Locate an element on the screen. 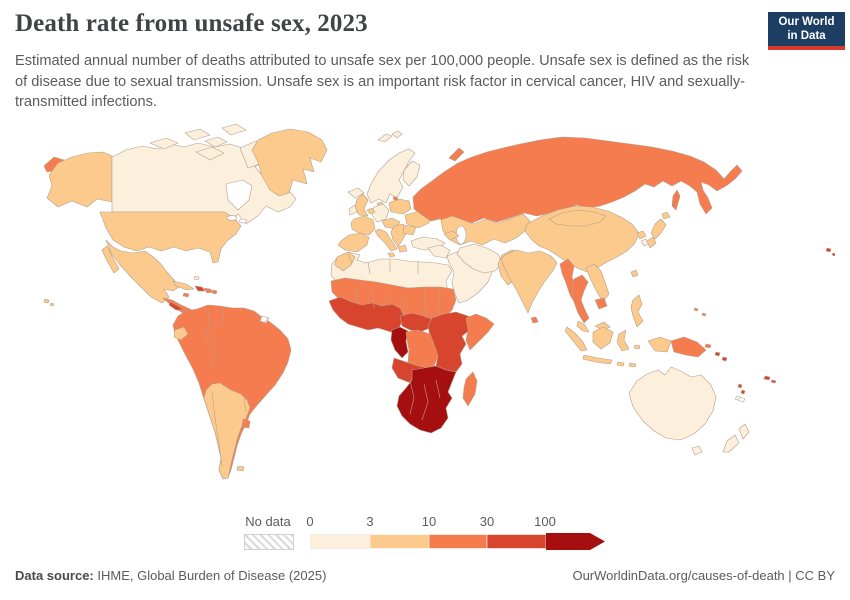 The width and height of the screenshot is (850, 600). country-new-zealand is located at coordinates (736, 438).